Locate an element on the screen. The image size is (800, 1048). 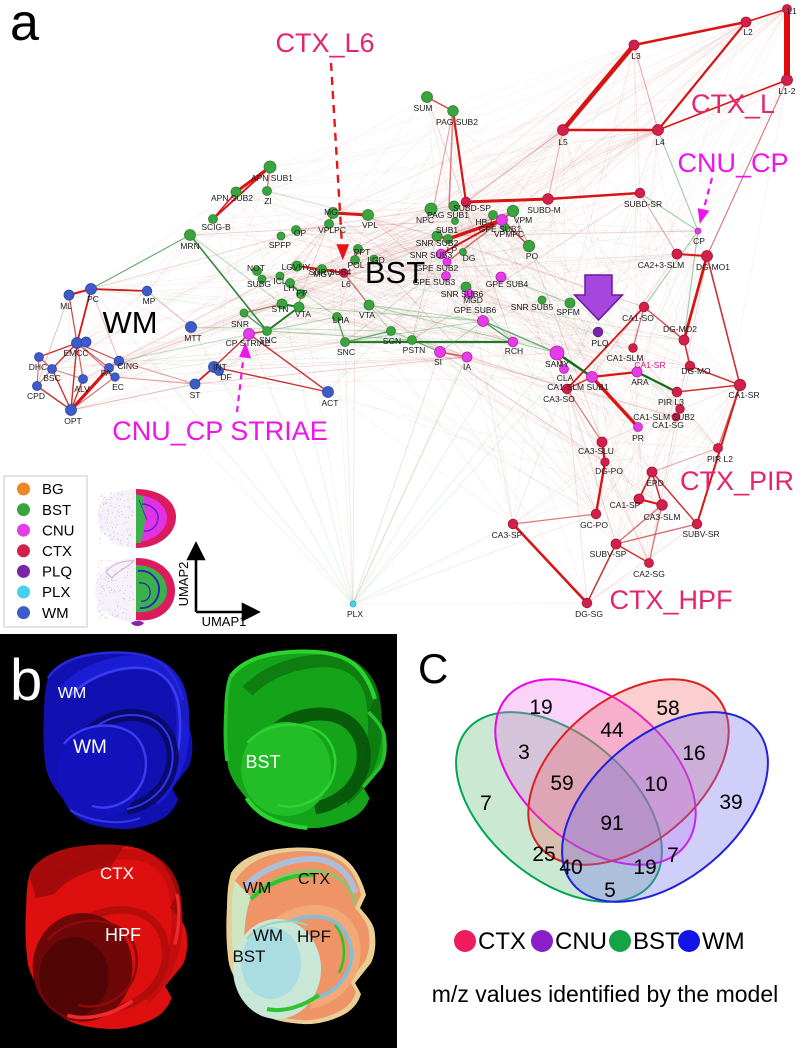
svg-text: VPM is located at coordinates (523, 220).